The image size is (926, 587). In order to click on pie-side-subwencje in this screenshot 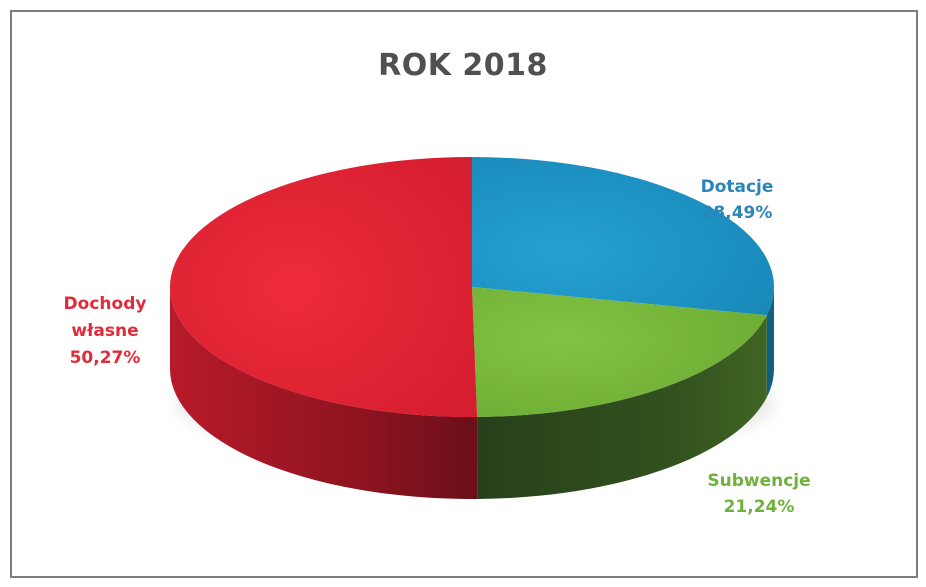, I will do `click(622, 407)`.